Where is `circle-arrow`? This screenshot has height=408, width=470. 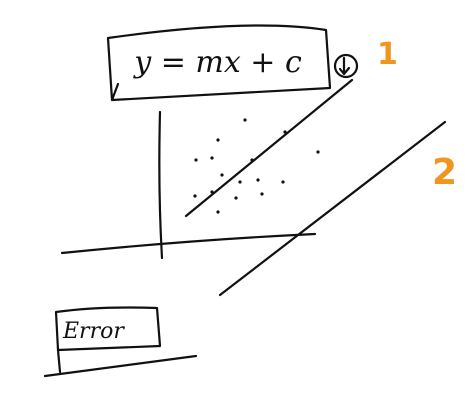 circle-arrow is located at coordinates (344, 66).